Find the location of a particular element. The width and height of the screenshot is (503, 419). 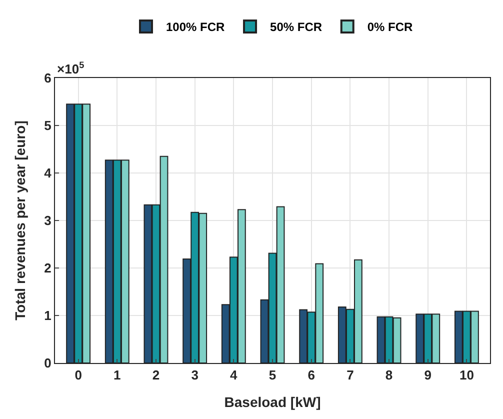

x-tick-label: 1 is located at coordinates (117, 375).